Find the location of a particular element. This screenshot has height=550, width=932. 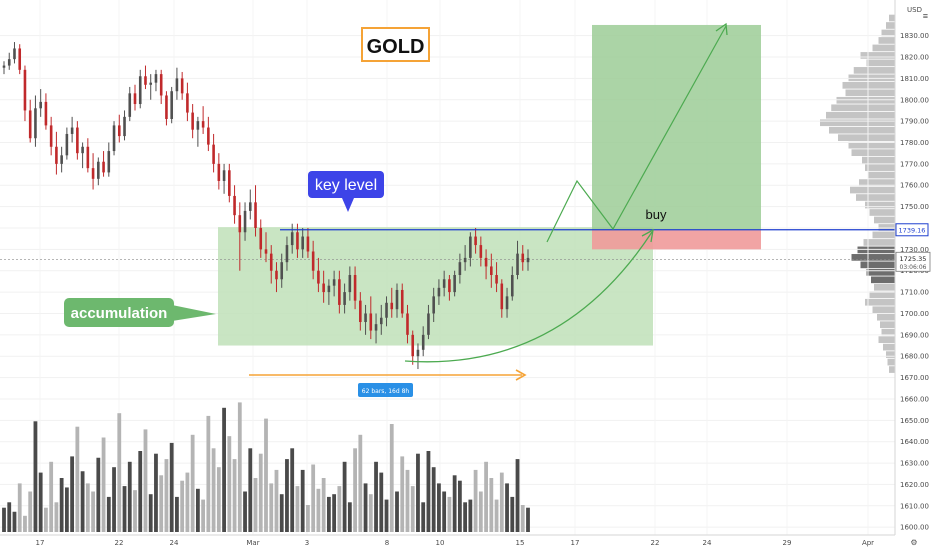

stop-loss-zone is located at coordinates (676, 240).